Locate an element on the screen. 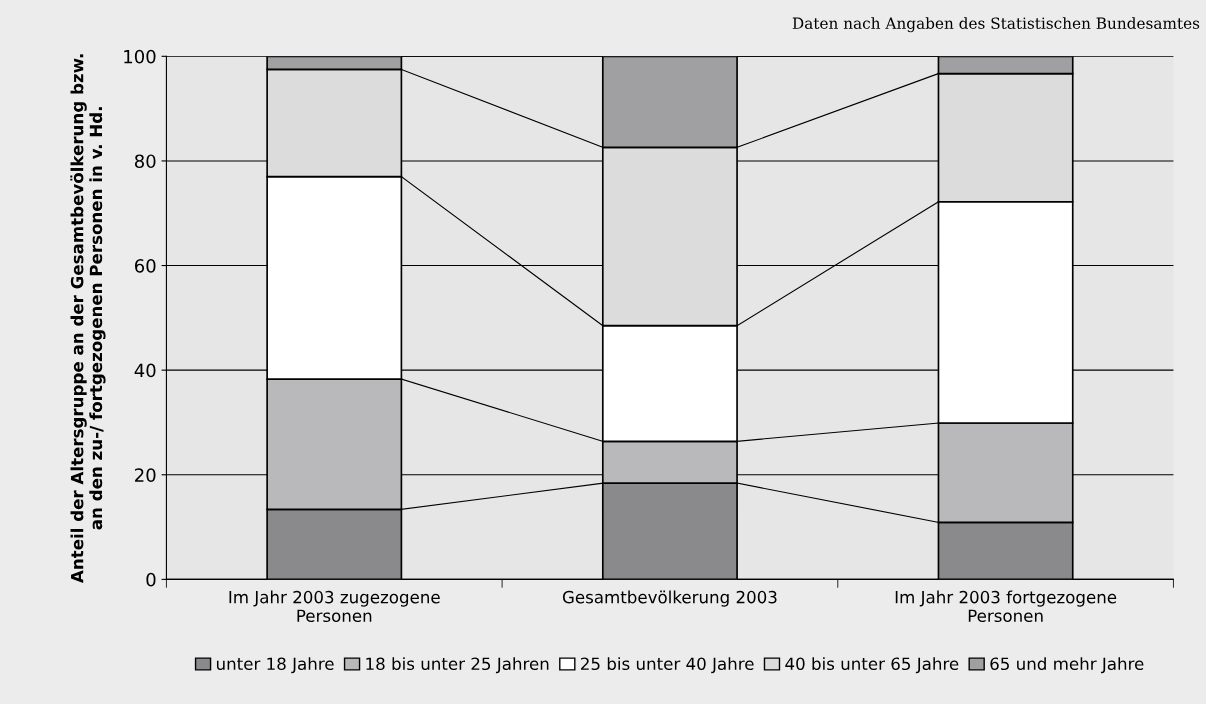 This screenshot has width=1206, height=704. legend-label: 65 und mehr Jahre is located at coordinates (1067, 665).